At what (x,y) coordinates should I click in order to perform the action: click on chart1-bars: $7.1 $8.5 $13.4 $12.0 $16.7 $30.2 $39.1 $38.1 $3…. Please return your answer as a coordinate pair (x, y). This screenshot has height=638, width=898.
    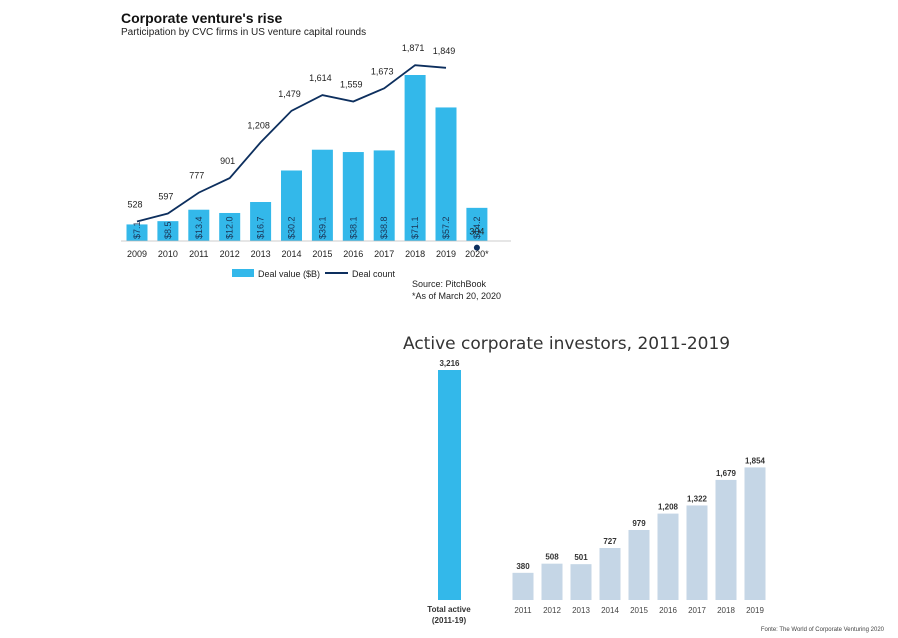
    Looking at the image, I should click on (307, 158).